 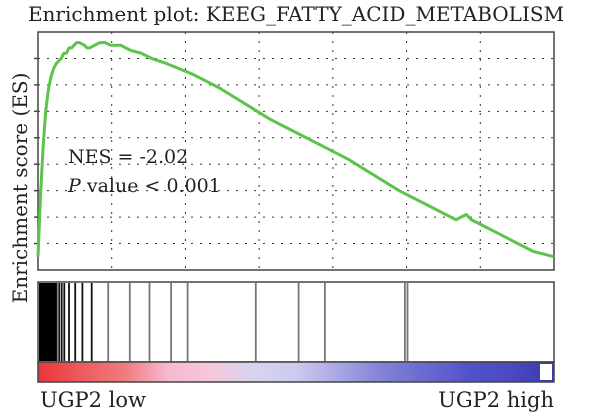 I want to click on pvalue-p: P, so click(x=74, y=186).